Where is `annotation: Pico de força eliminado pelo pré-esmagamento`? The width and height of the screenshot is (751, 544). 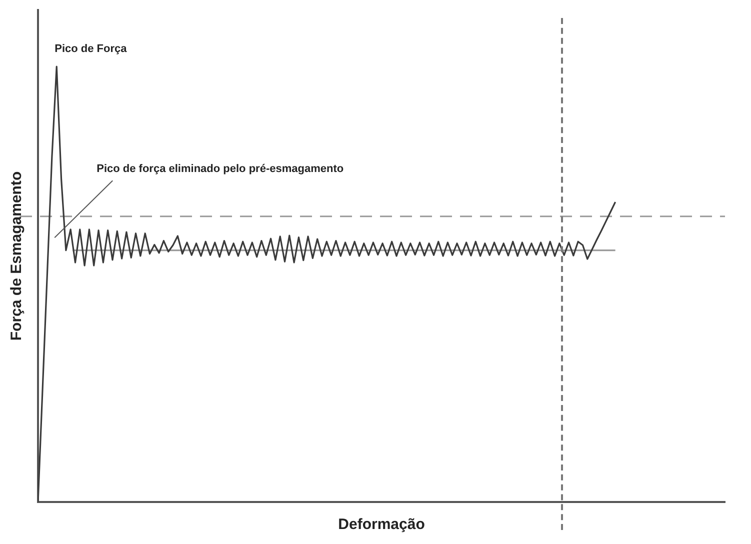
annotation: Pico de força eliminado pelo pré-esmagamento is located at coordinates (220, 169).